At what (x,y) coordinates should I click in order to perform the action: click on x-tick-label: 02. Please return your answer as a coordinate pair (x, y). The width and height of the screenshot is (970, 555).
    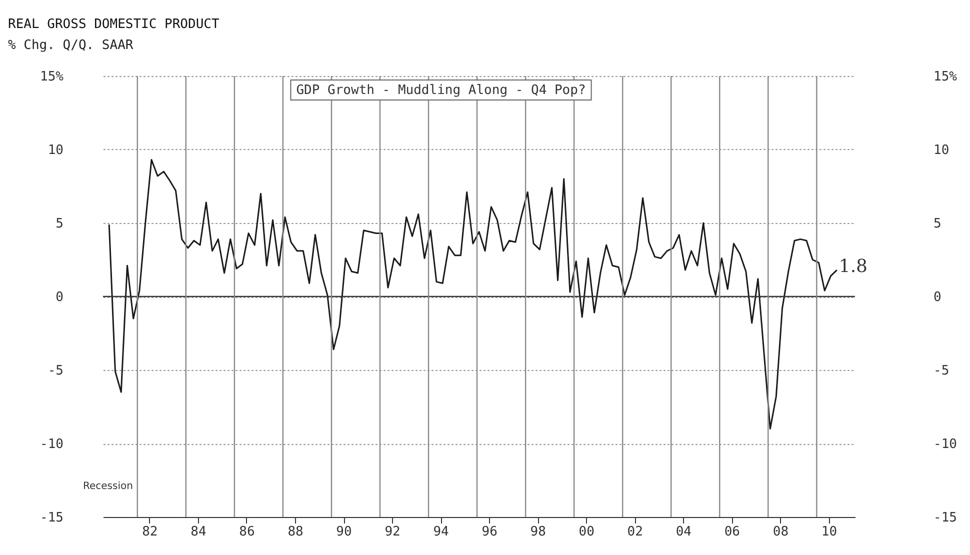
    Looking at the image, I should click on (635, 532).